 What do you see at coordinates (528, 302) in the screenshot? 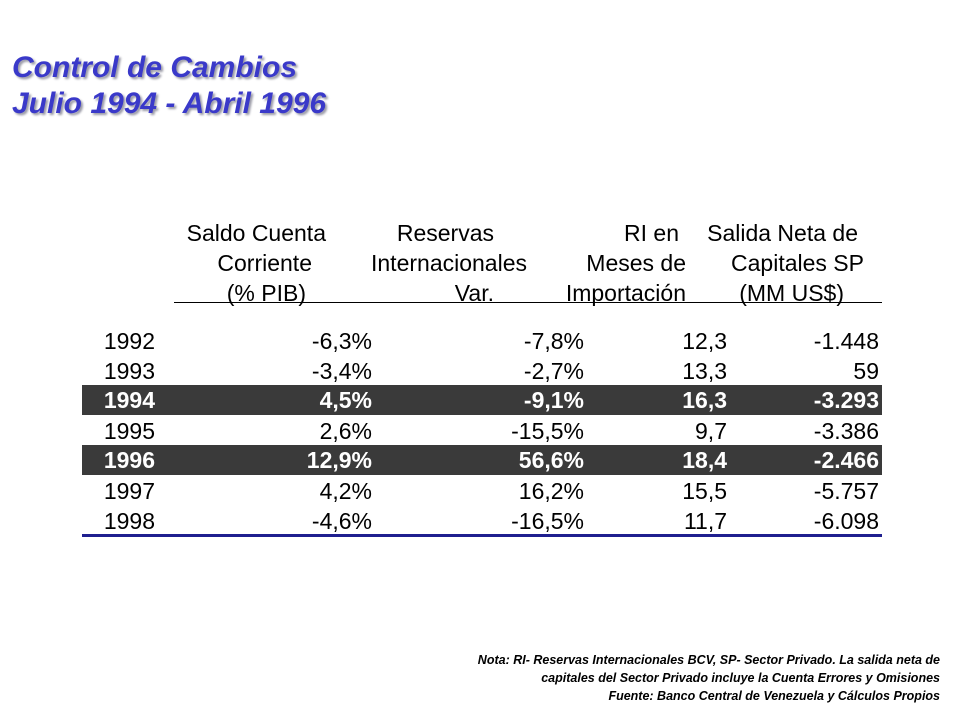
I see `header-rule` at bounding box center [528, 302].